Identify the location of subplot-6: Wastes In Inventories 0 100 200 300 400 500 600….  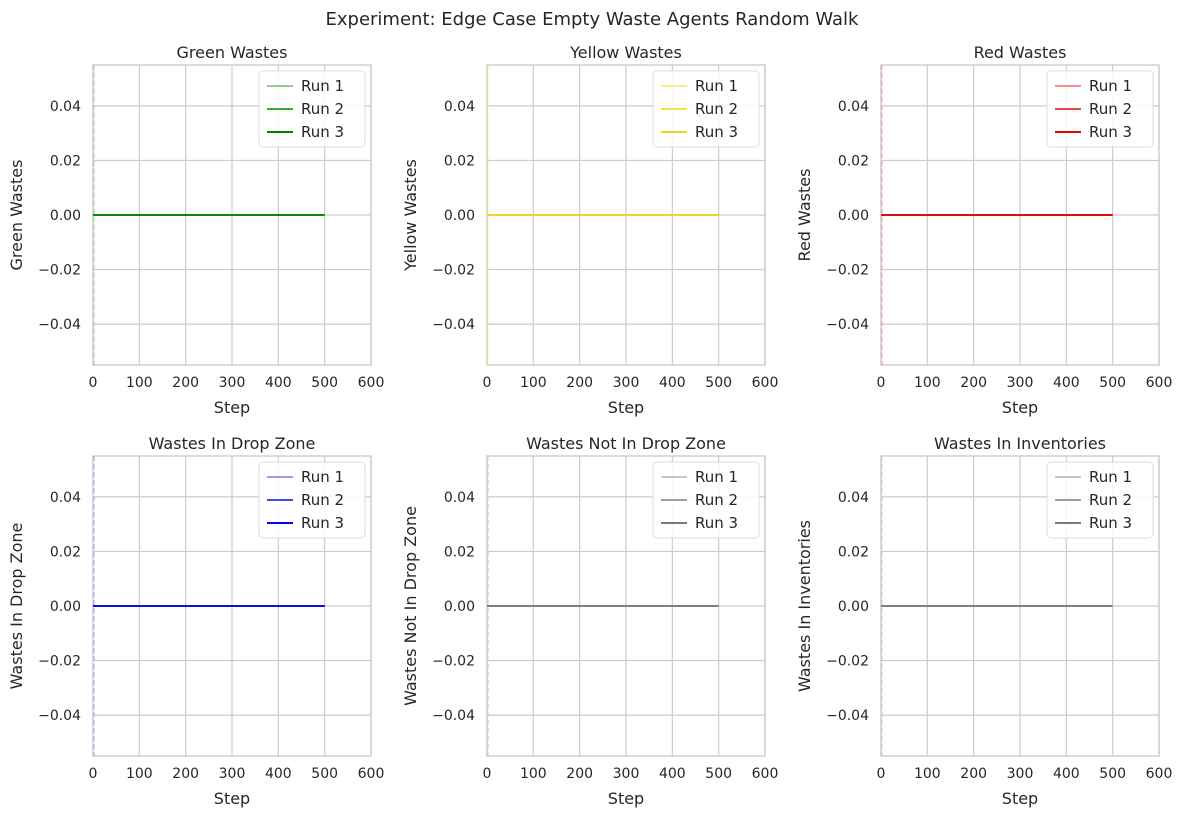
(983, 621).